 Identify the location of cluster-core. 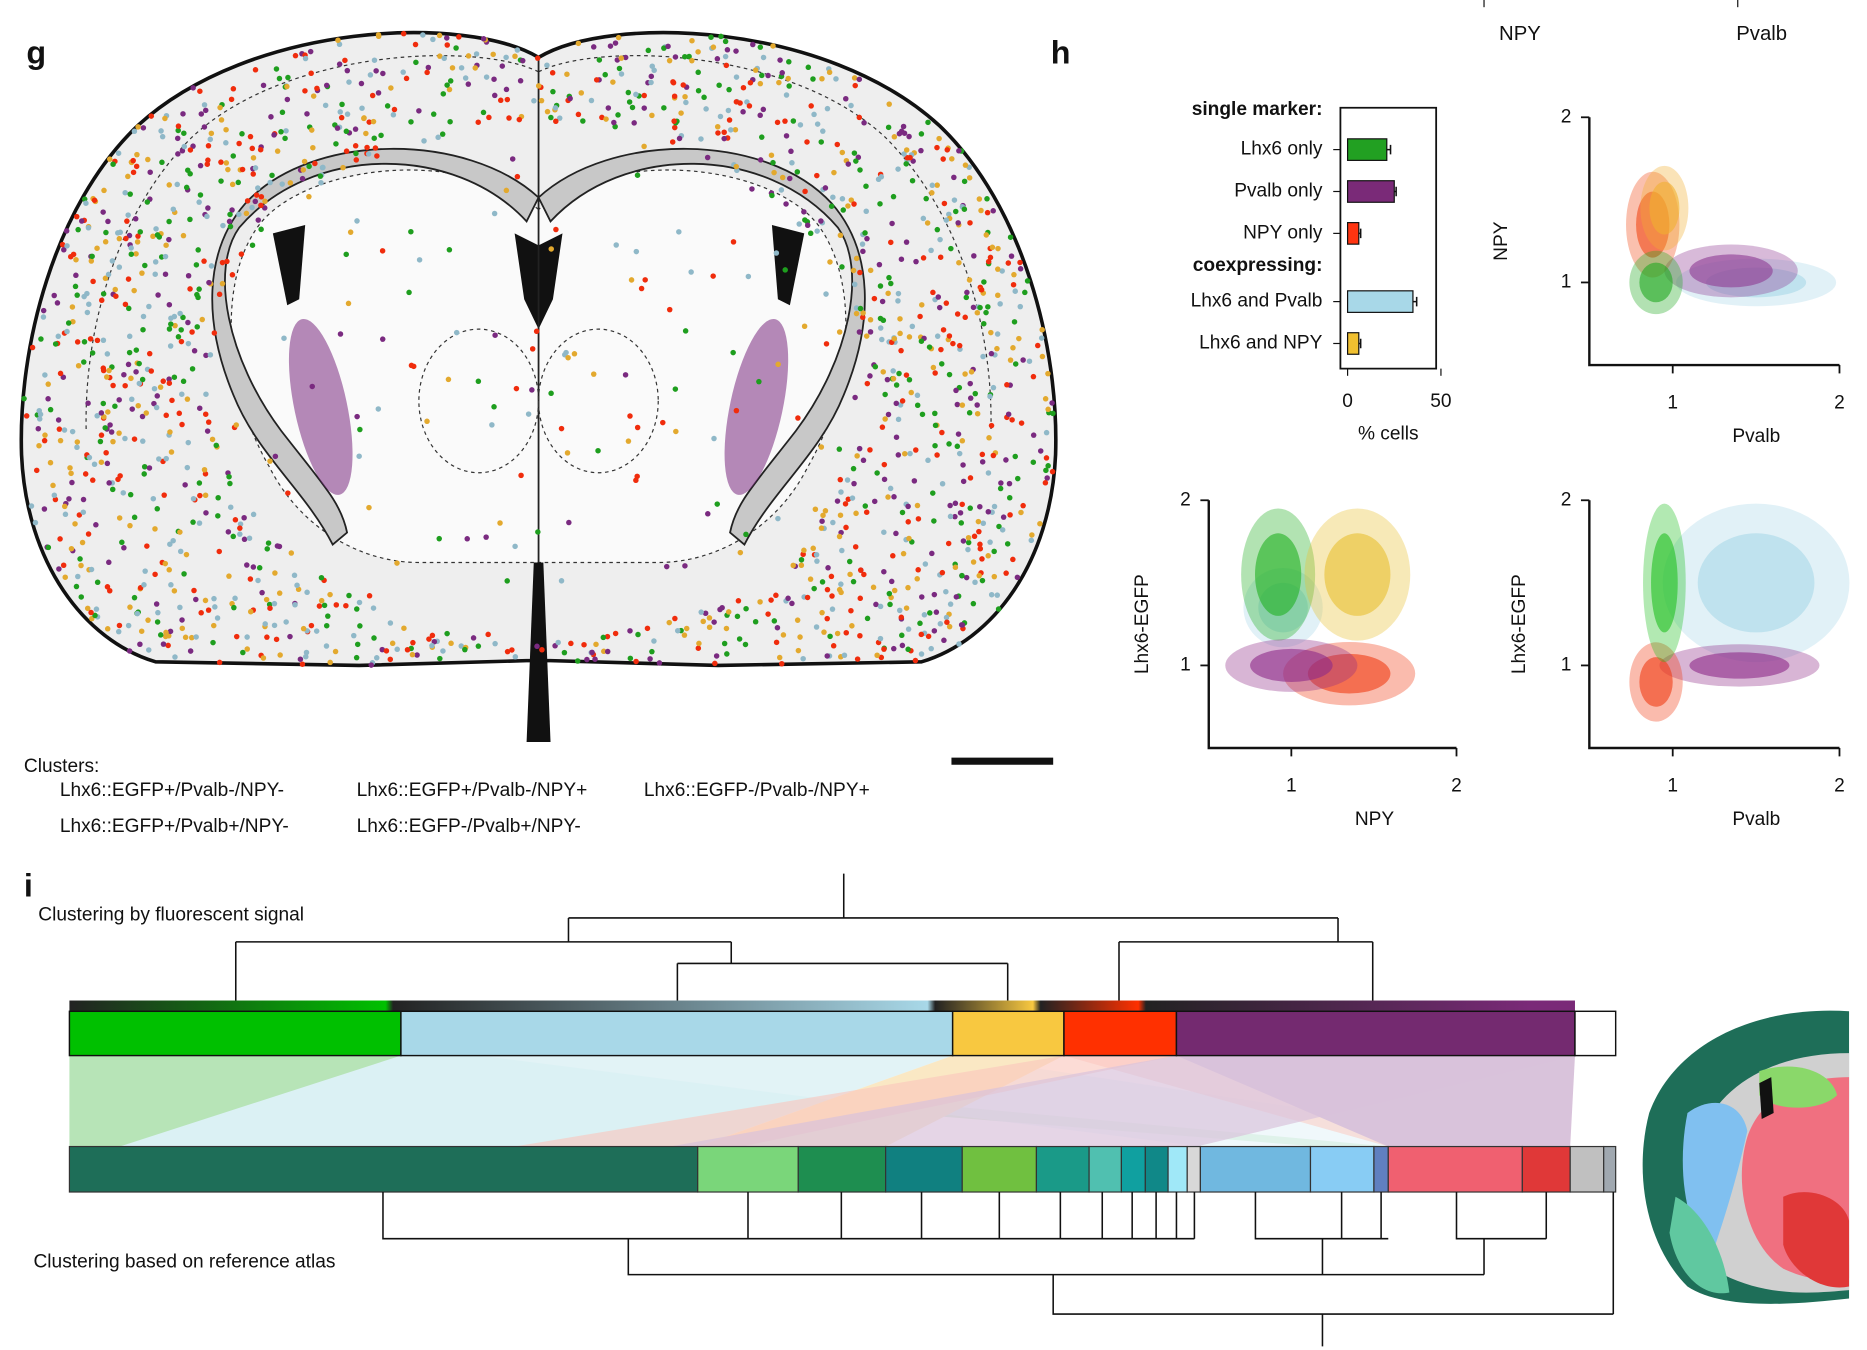
(1656, 682).